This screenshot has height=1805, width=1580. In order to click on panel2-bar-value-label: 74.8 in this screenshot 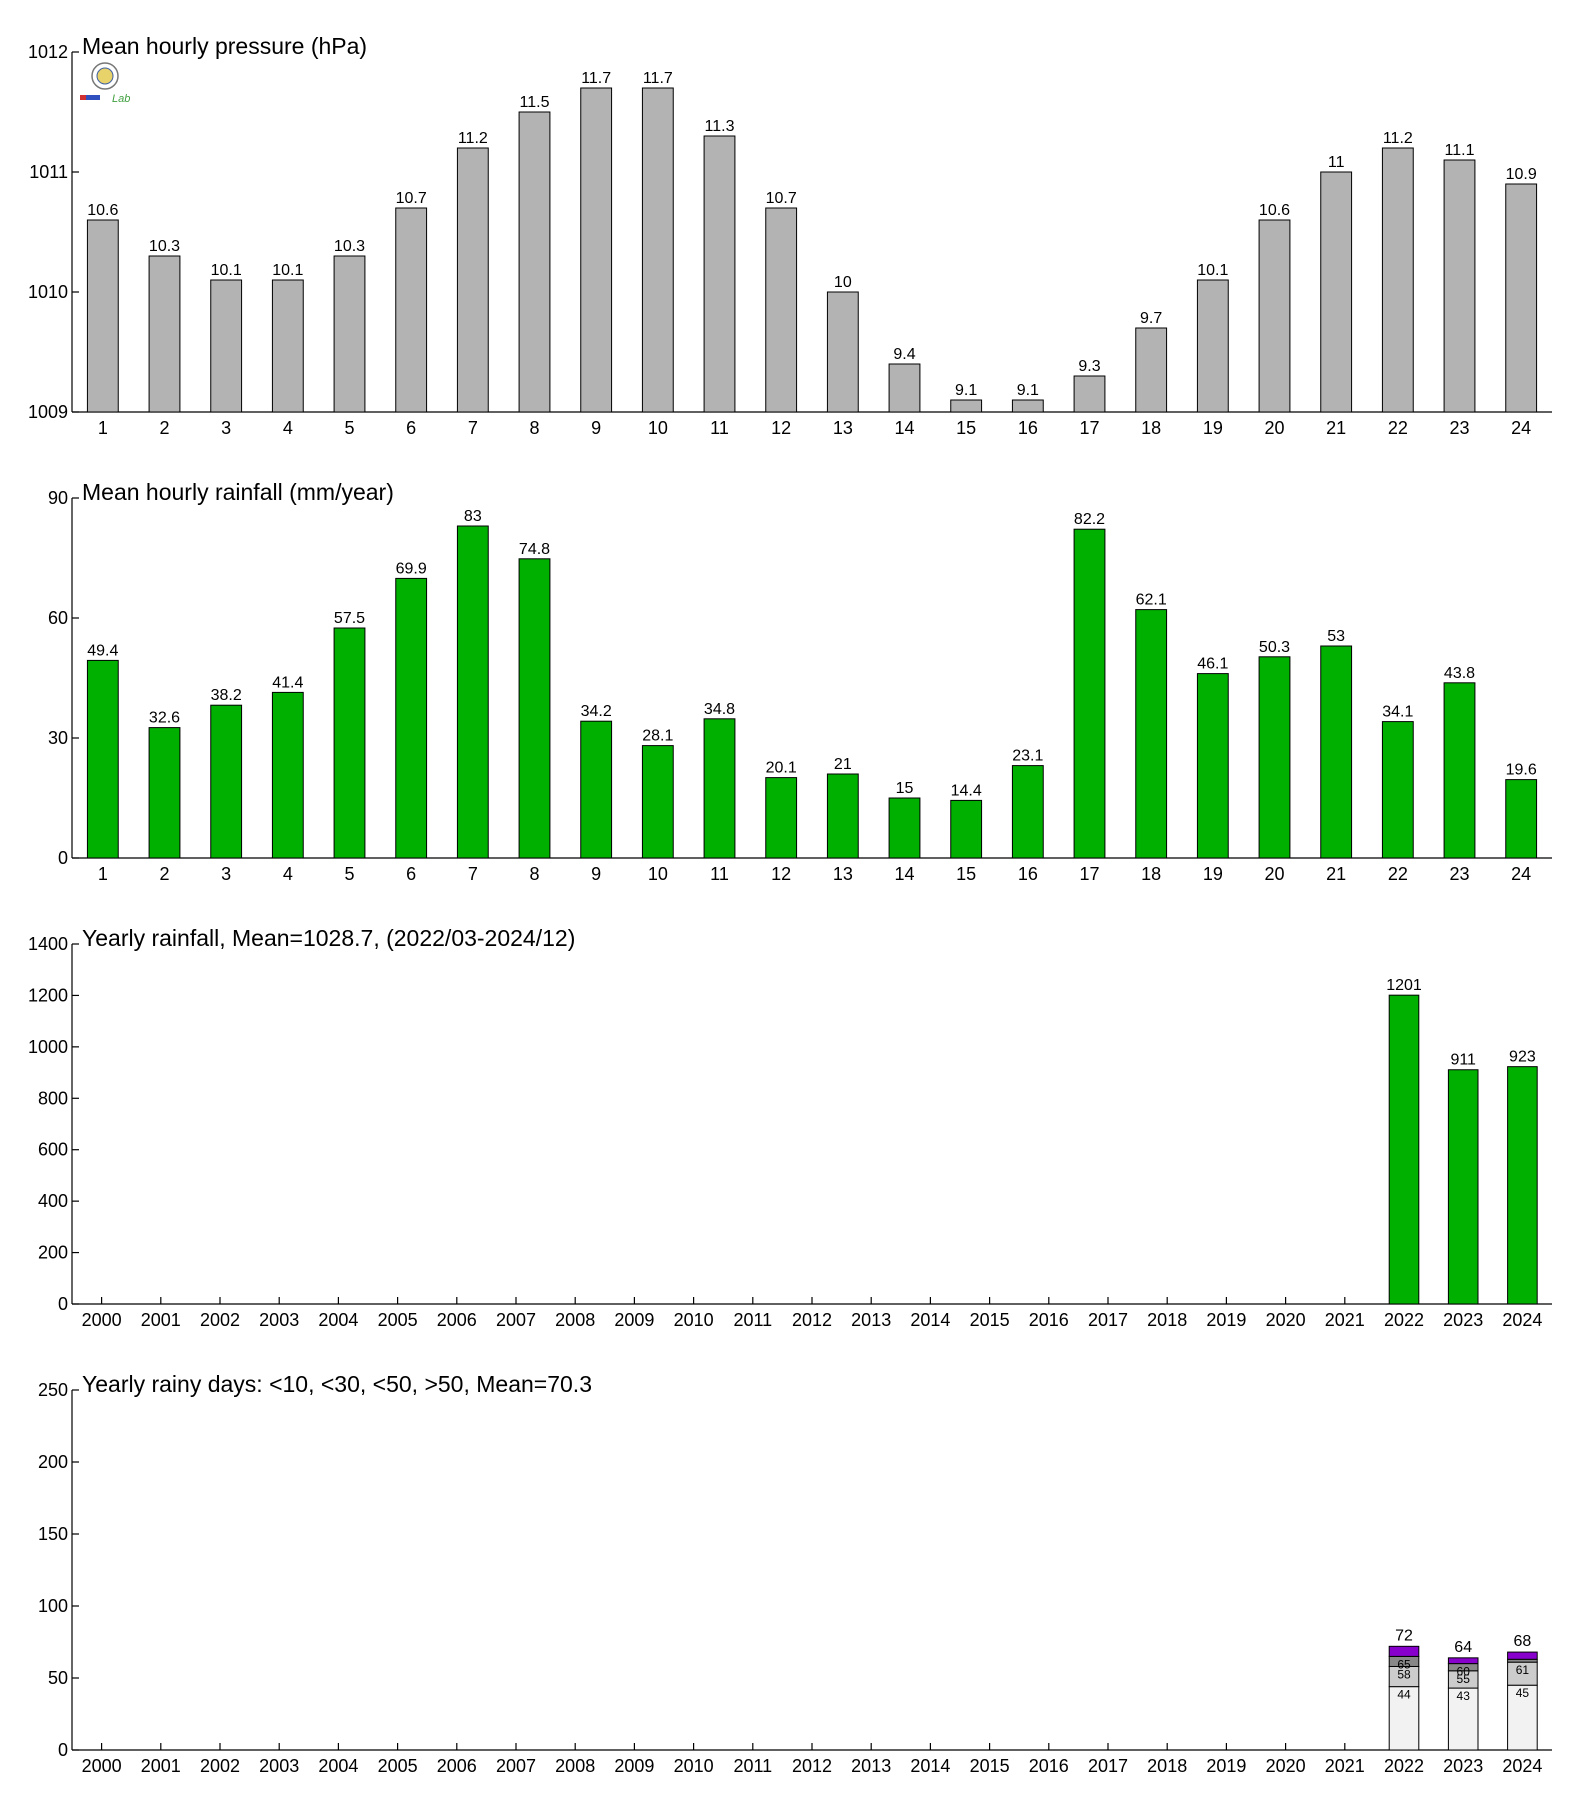, I will do `click(534, 549)`.